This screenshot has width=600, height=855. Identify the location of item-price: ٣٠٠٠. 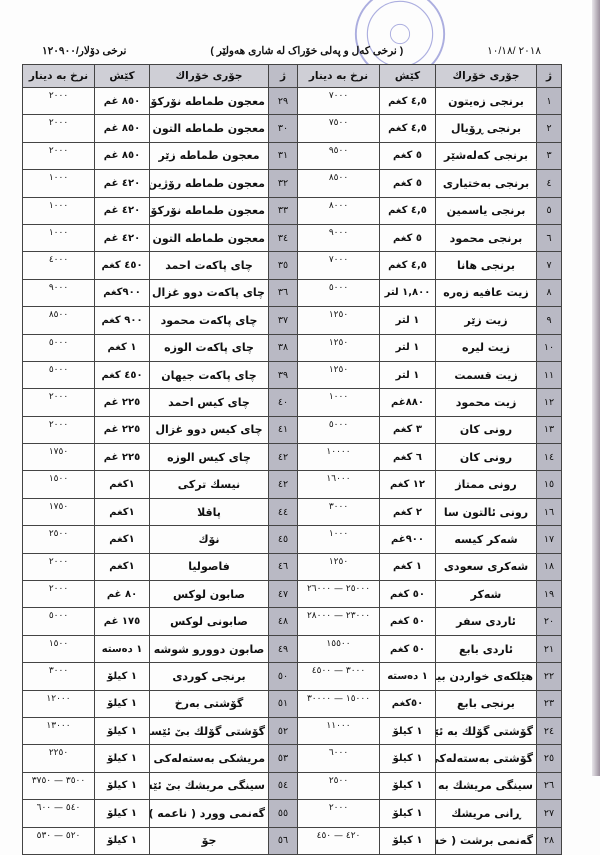
(58, 676).